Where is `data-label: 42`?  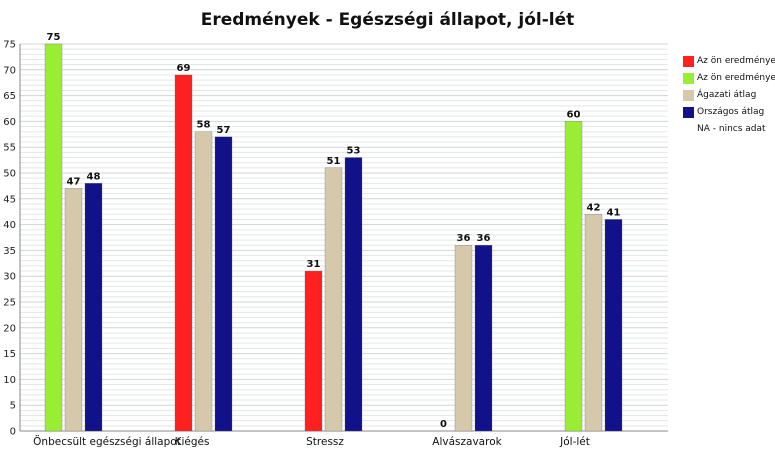
data-label: 42 is located at coordinates (594, 207).